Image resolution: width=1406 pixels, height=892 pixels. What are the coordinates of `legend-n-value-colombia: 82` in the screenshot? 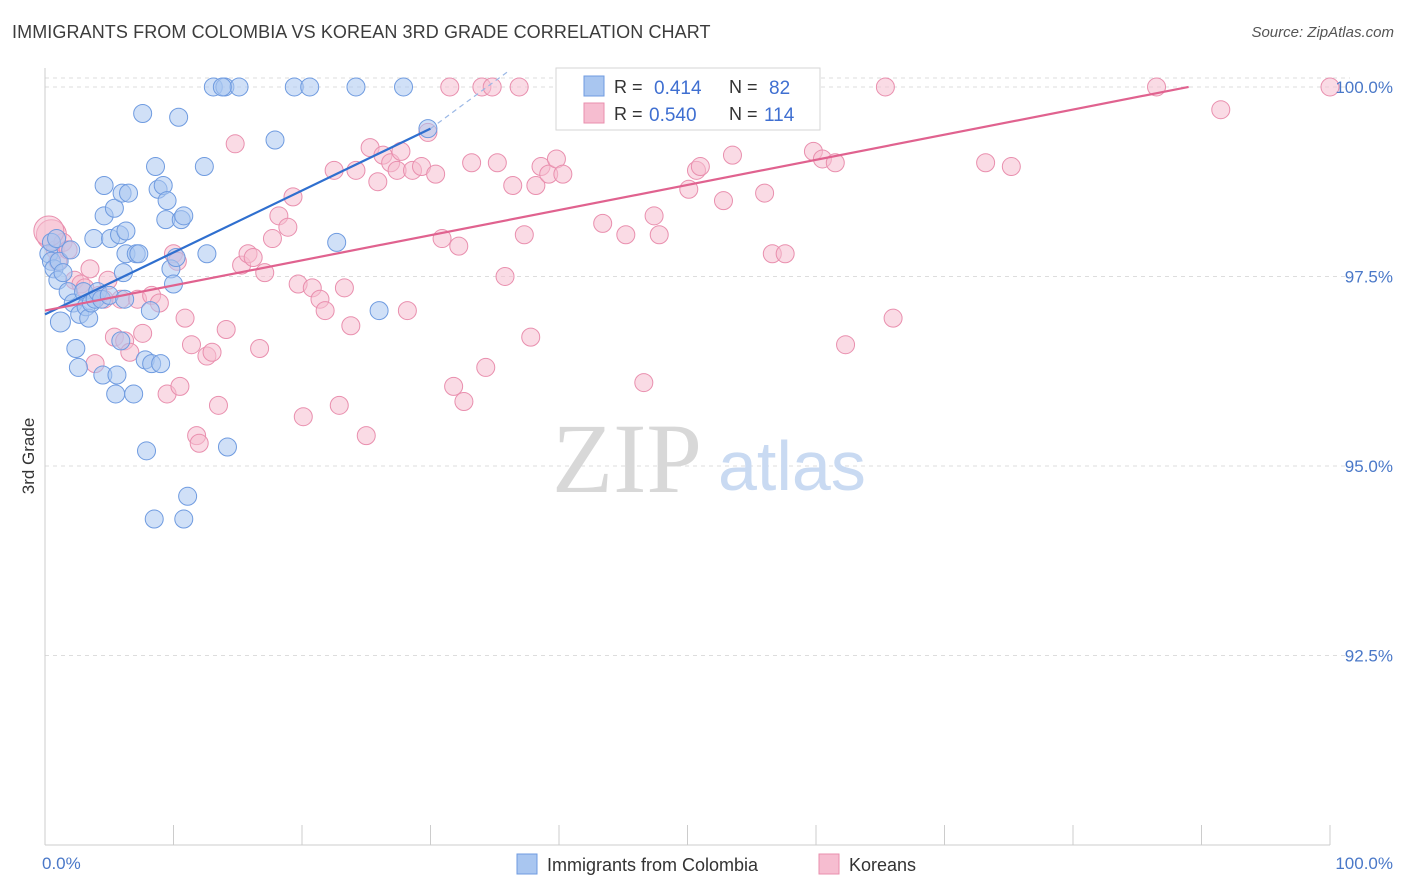 It's located at (779, 88).